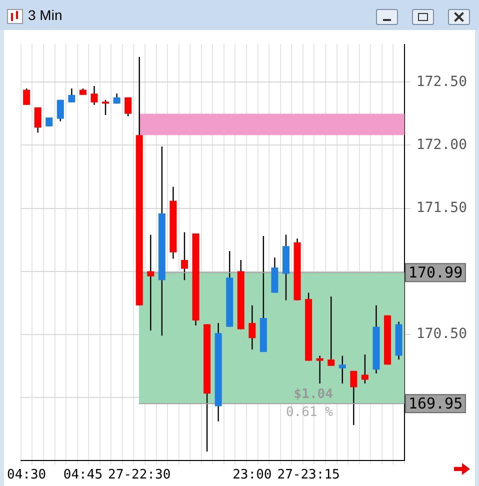 The height and width of the screenshot is (486, 479). What do you see at coordinates (139, 475) in the screenshot?
I see `x-tick-label: 27-22:30` at bounding box center [139, 475].